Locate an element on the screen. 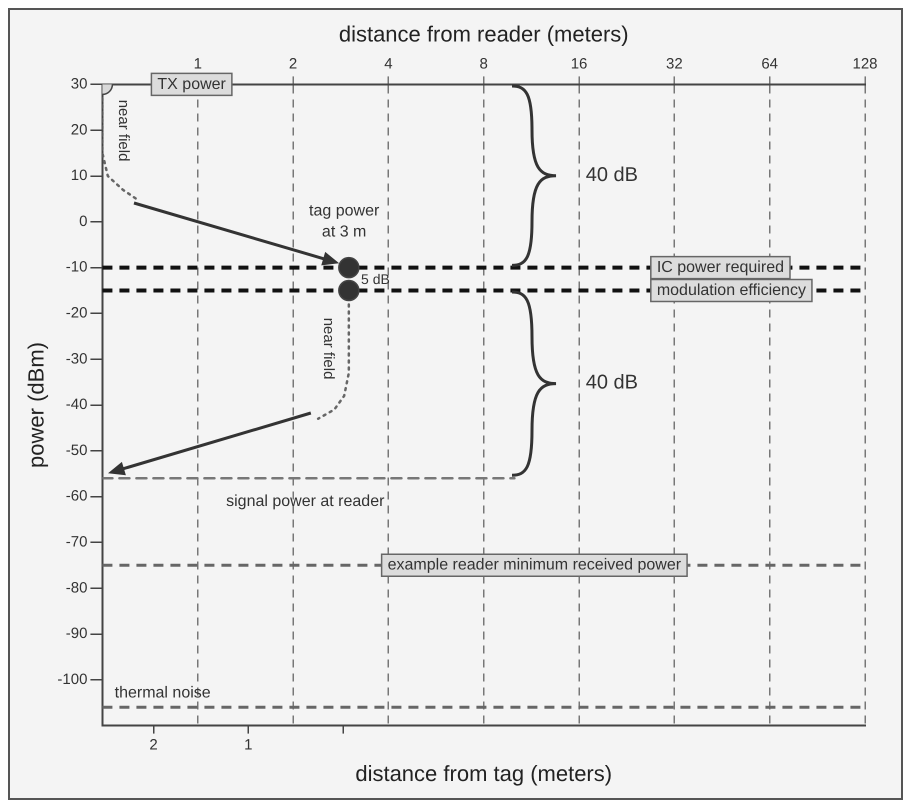  y-axis-title: power (dBm) is located at coordinates (35, 405).